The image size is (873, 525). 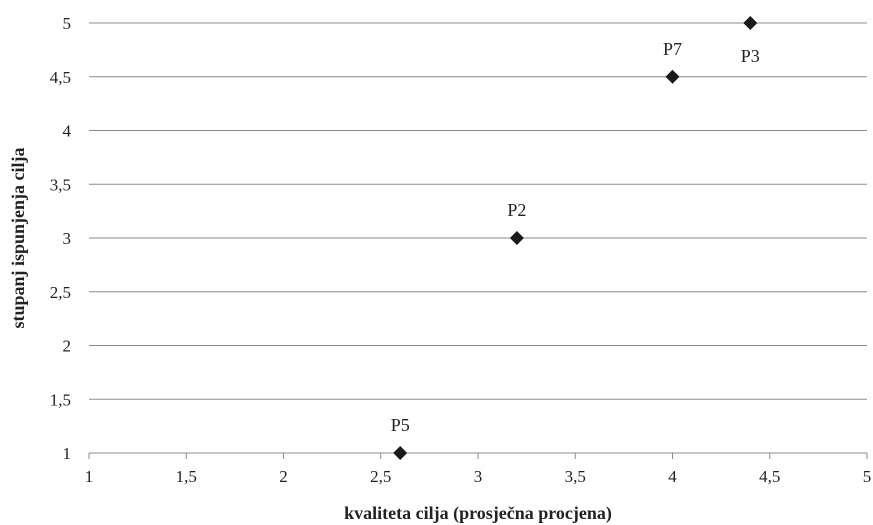 I want to click on x-tick-labels: 1 1,5 2 2,5 3 3,5 4 4,5 5, so click(x=478, y=476).